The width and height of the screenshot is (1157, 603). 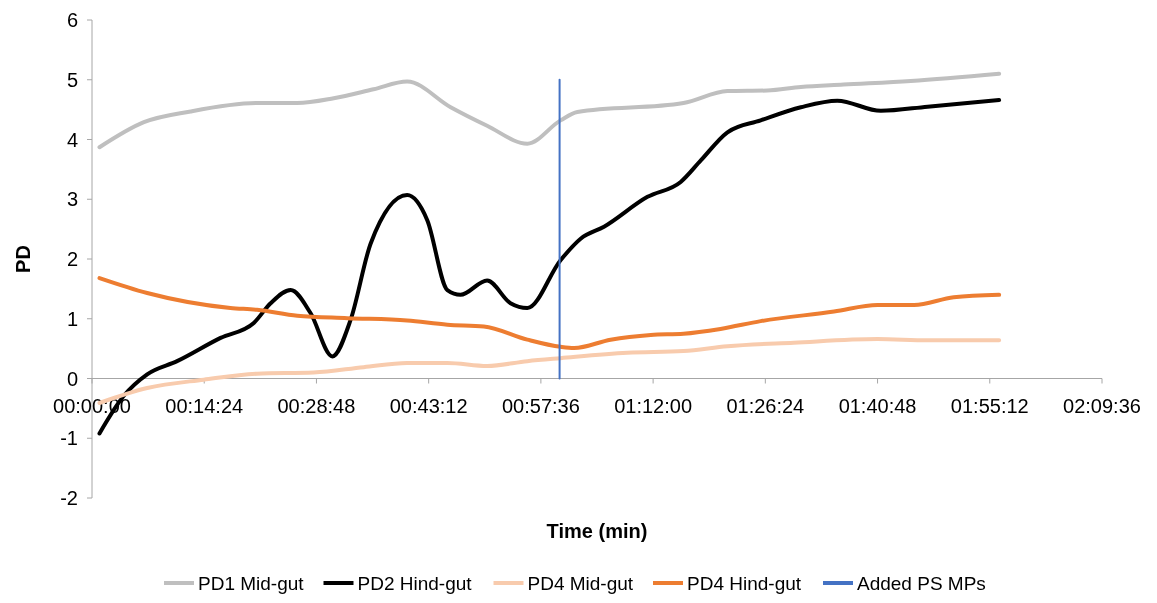 I want to click on legend-label: PD4 Mid-gut, so click(x=580, y=583).